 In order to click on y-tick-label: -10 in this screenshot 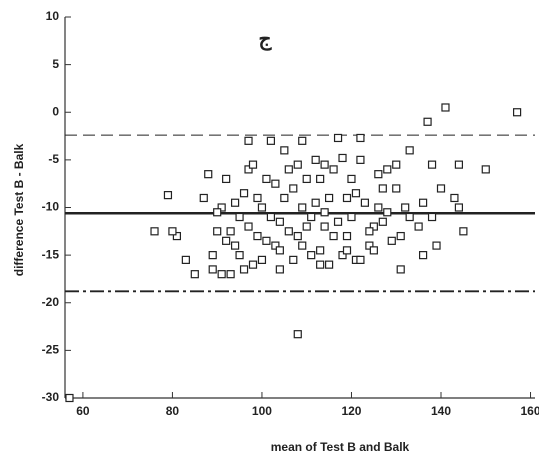, I will do `click(51, 207)`.